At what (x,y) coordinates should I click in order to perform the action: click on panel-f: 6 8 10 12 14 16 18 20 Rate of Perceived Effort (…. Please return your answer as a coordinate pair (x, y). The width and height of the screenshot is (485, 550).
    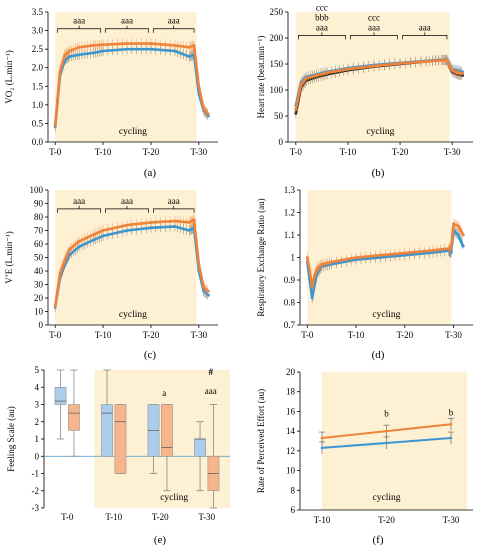
    Looking at the image, I should click on (364, 456).